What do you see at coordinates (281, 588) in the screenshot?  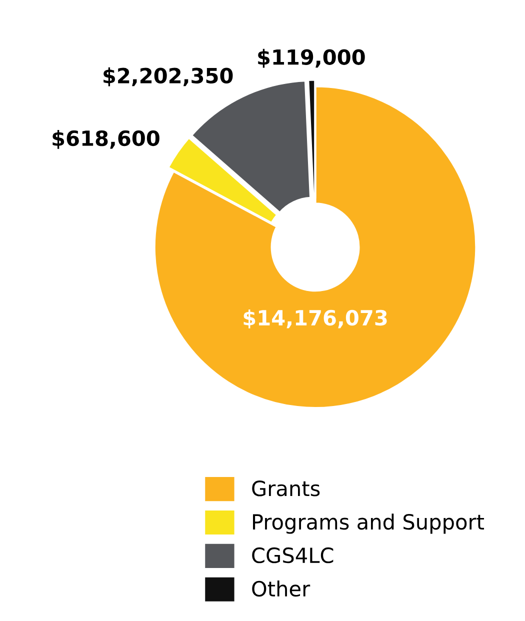 I see `legend-label: Other` at bounding box center [281, 588].